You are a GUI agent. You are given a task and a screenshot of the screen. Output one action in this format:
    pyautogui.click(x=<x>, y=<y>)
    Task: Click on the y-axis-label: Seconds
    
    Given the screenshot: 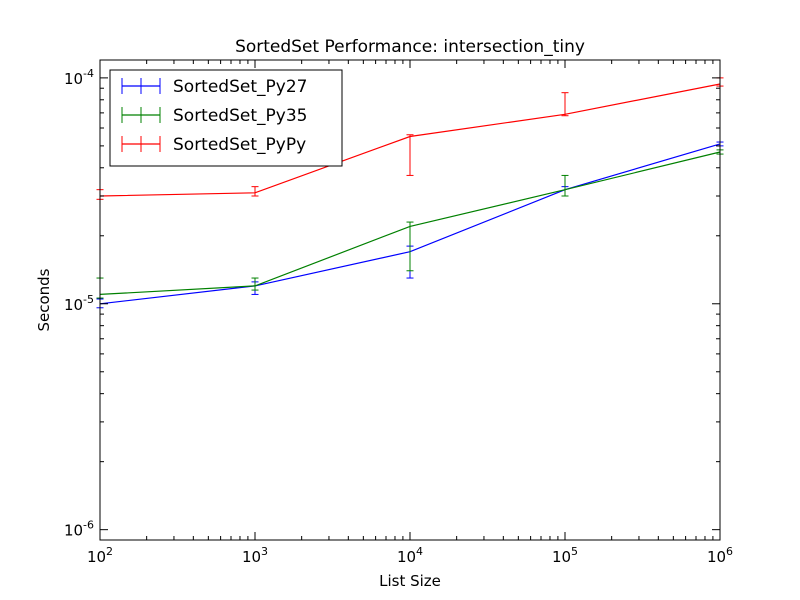 What is the action you would take?
    pyautogui.click(x=44, y=299)
    